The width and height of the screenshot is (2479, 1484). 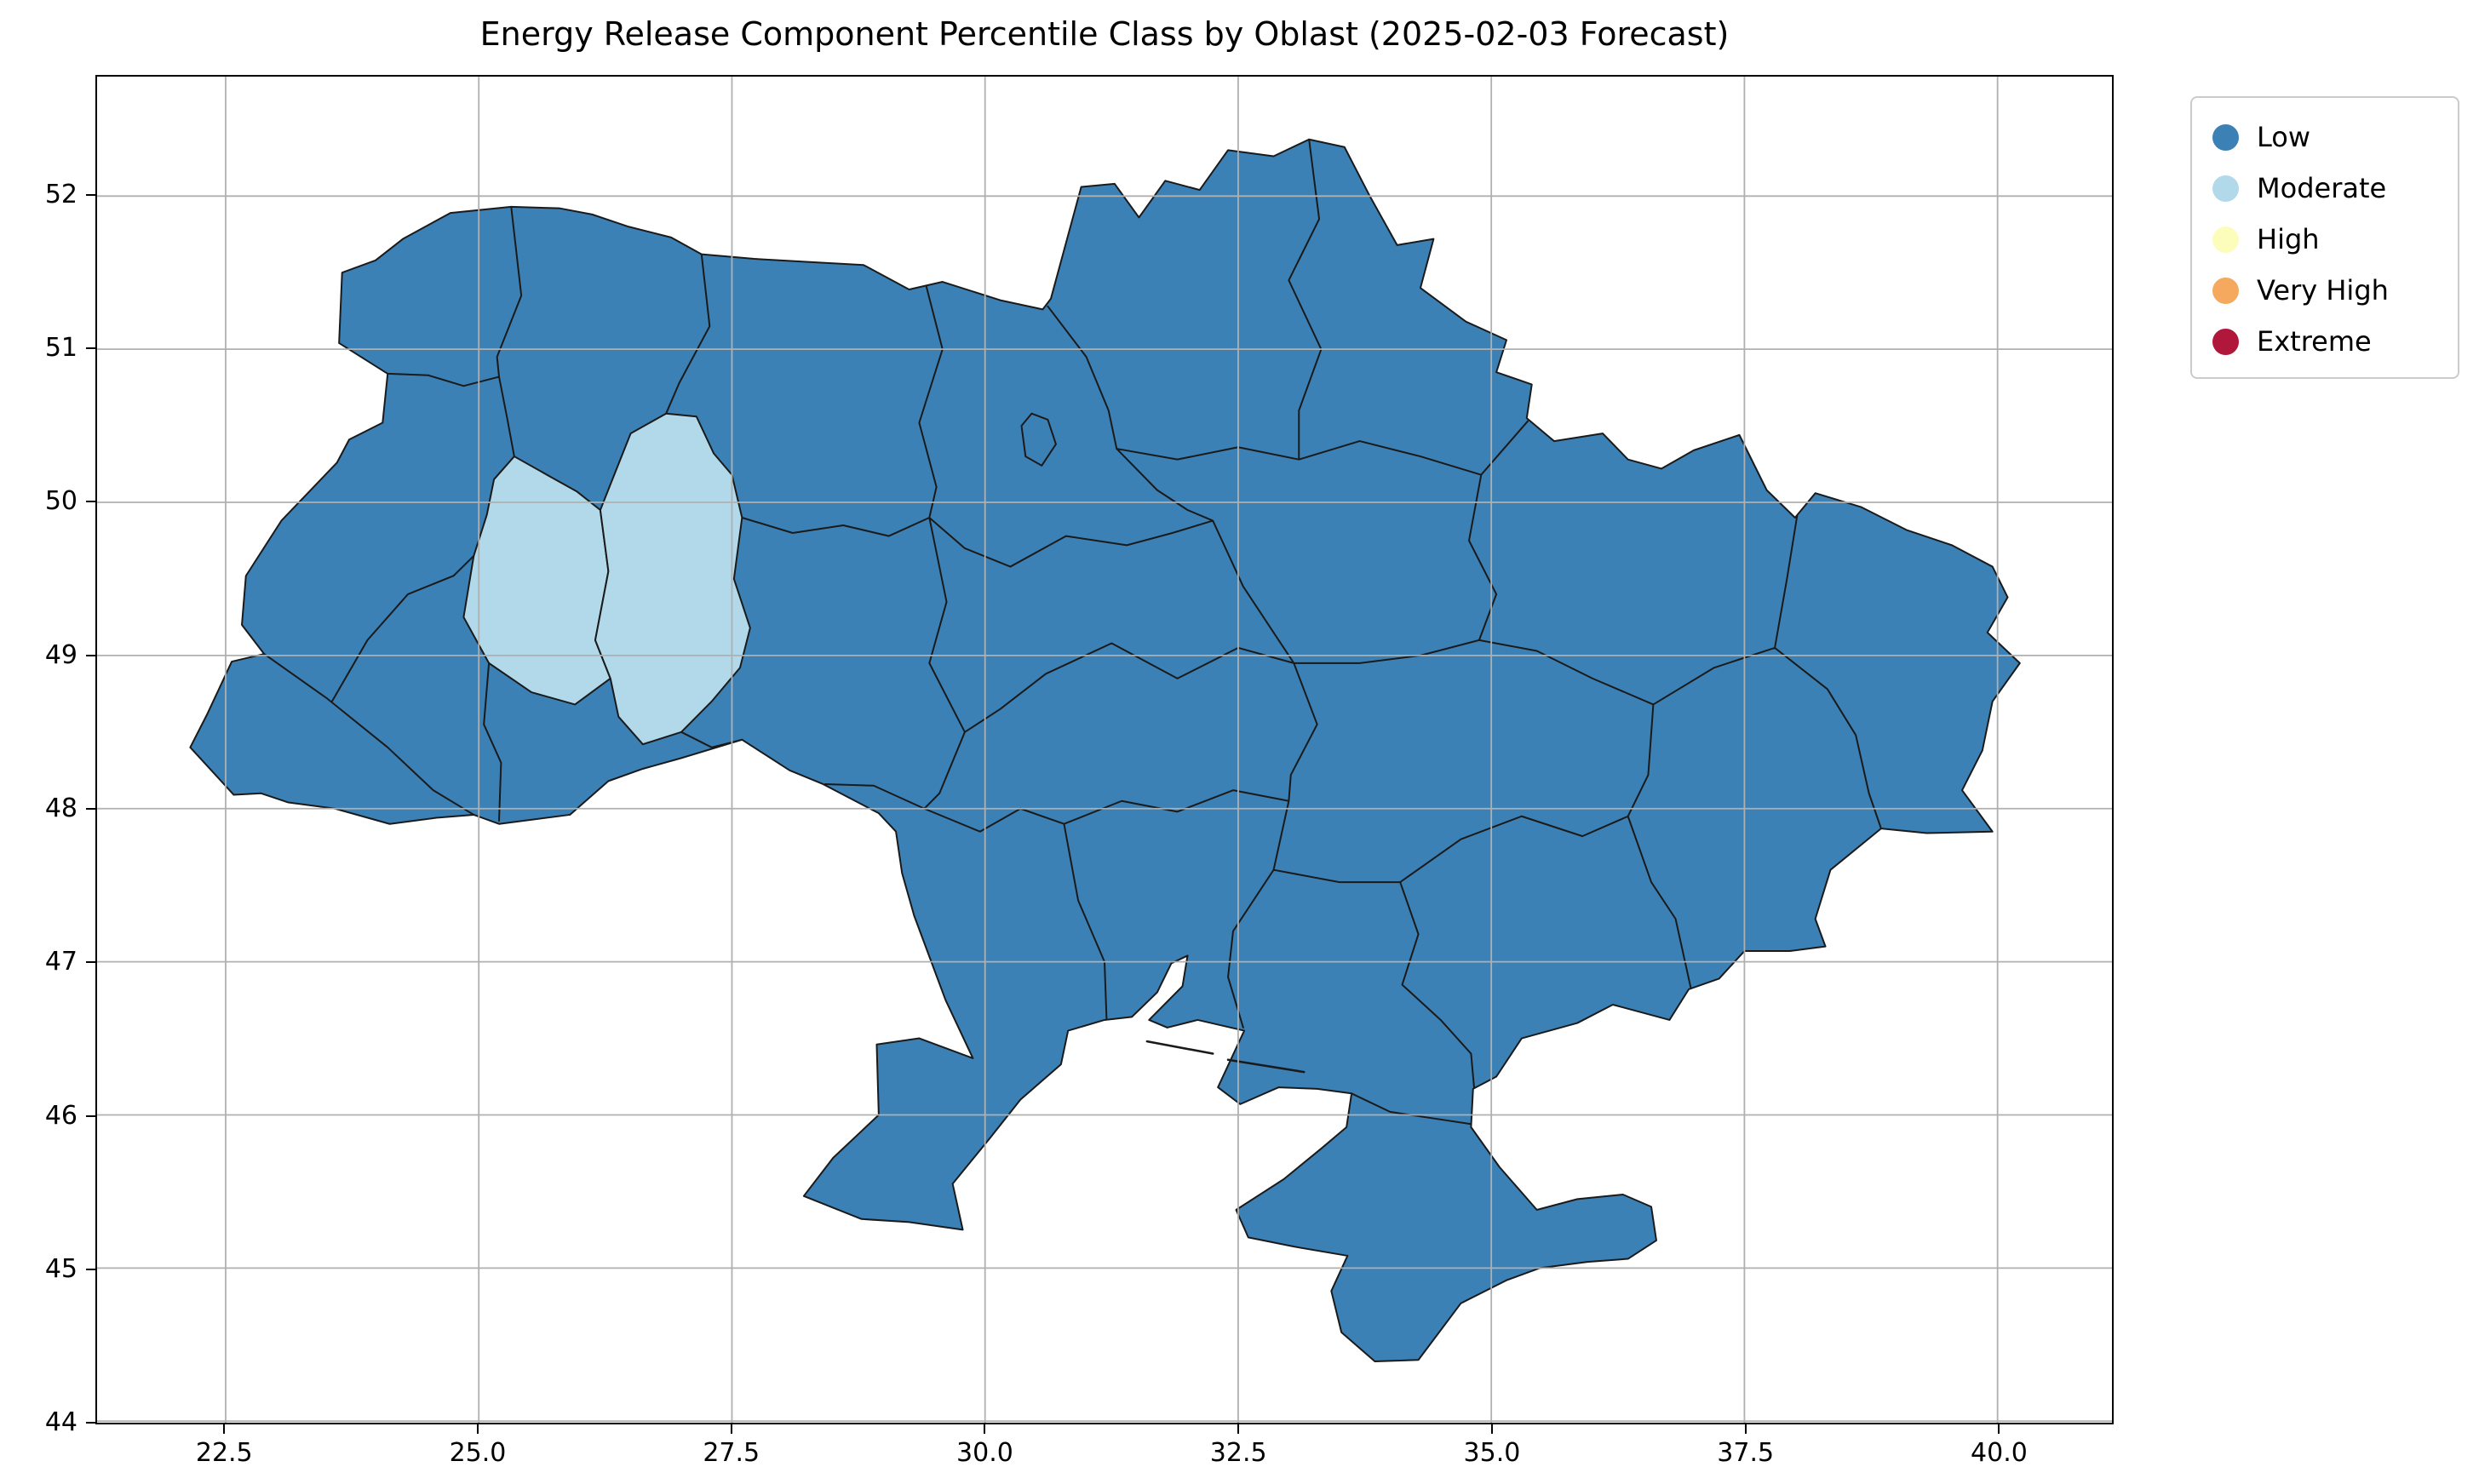 I want to click on oblast-ternopil, so click(x=536, y=580).